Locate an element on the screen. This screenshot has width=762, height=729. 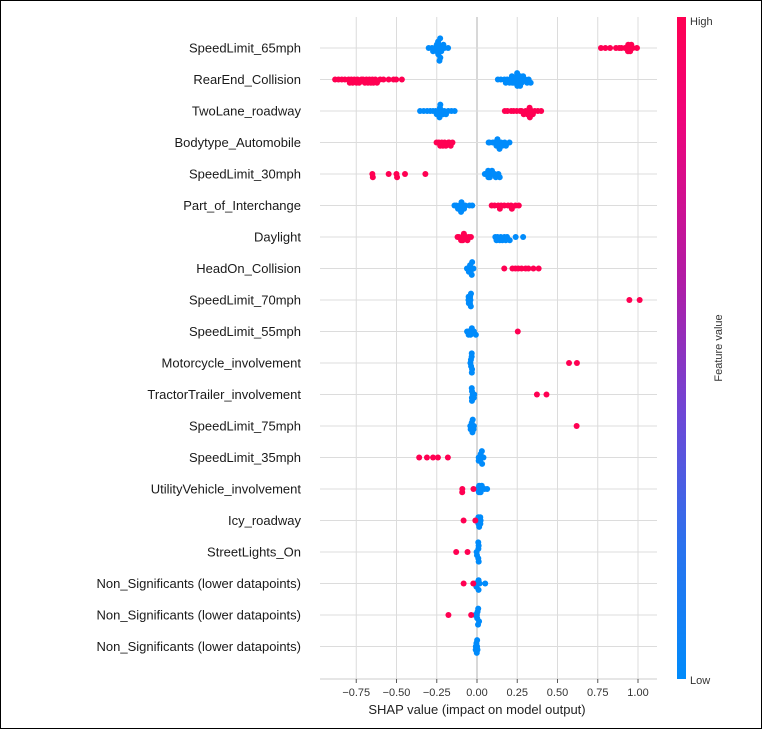
x-tick-label: −0.75 is located at coordinates (356, 693).